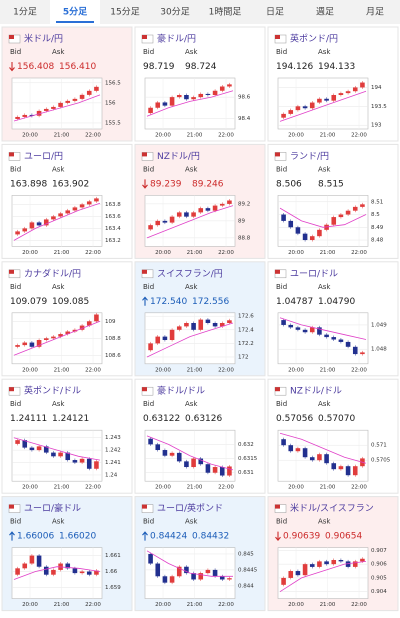 The width and height of the screenshot is (400, 618). I want to click on up-arrow, so click(145, 301).